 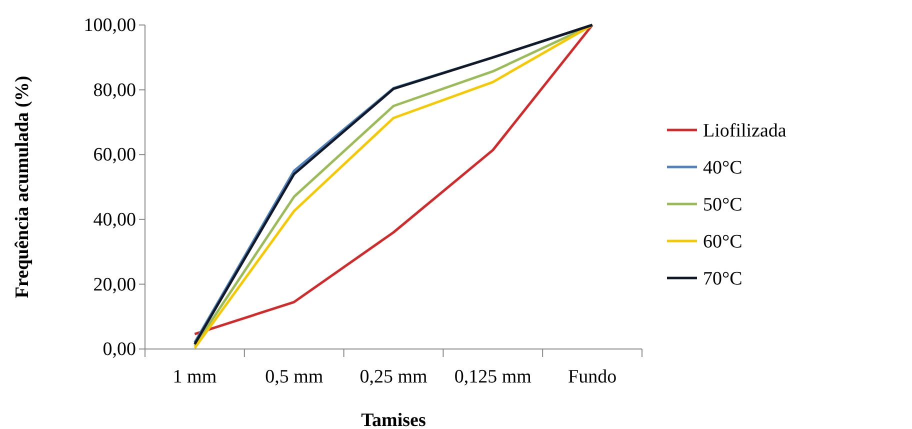 I want to click on y-axis-title: Frequência acumulada (%), so click(x=22, y=187).